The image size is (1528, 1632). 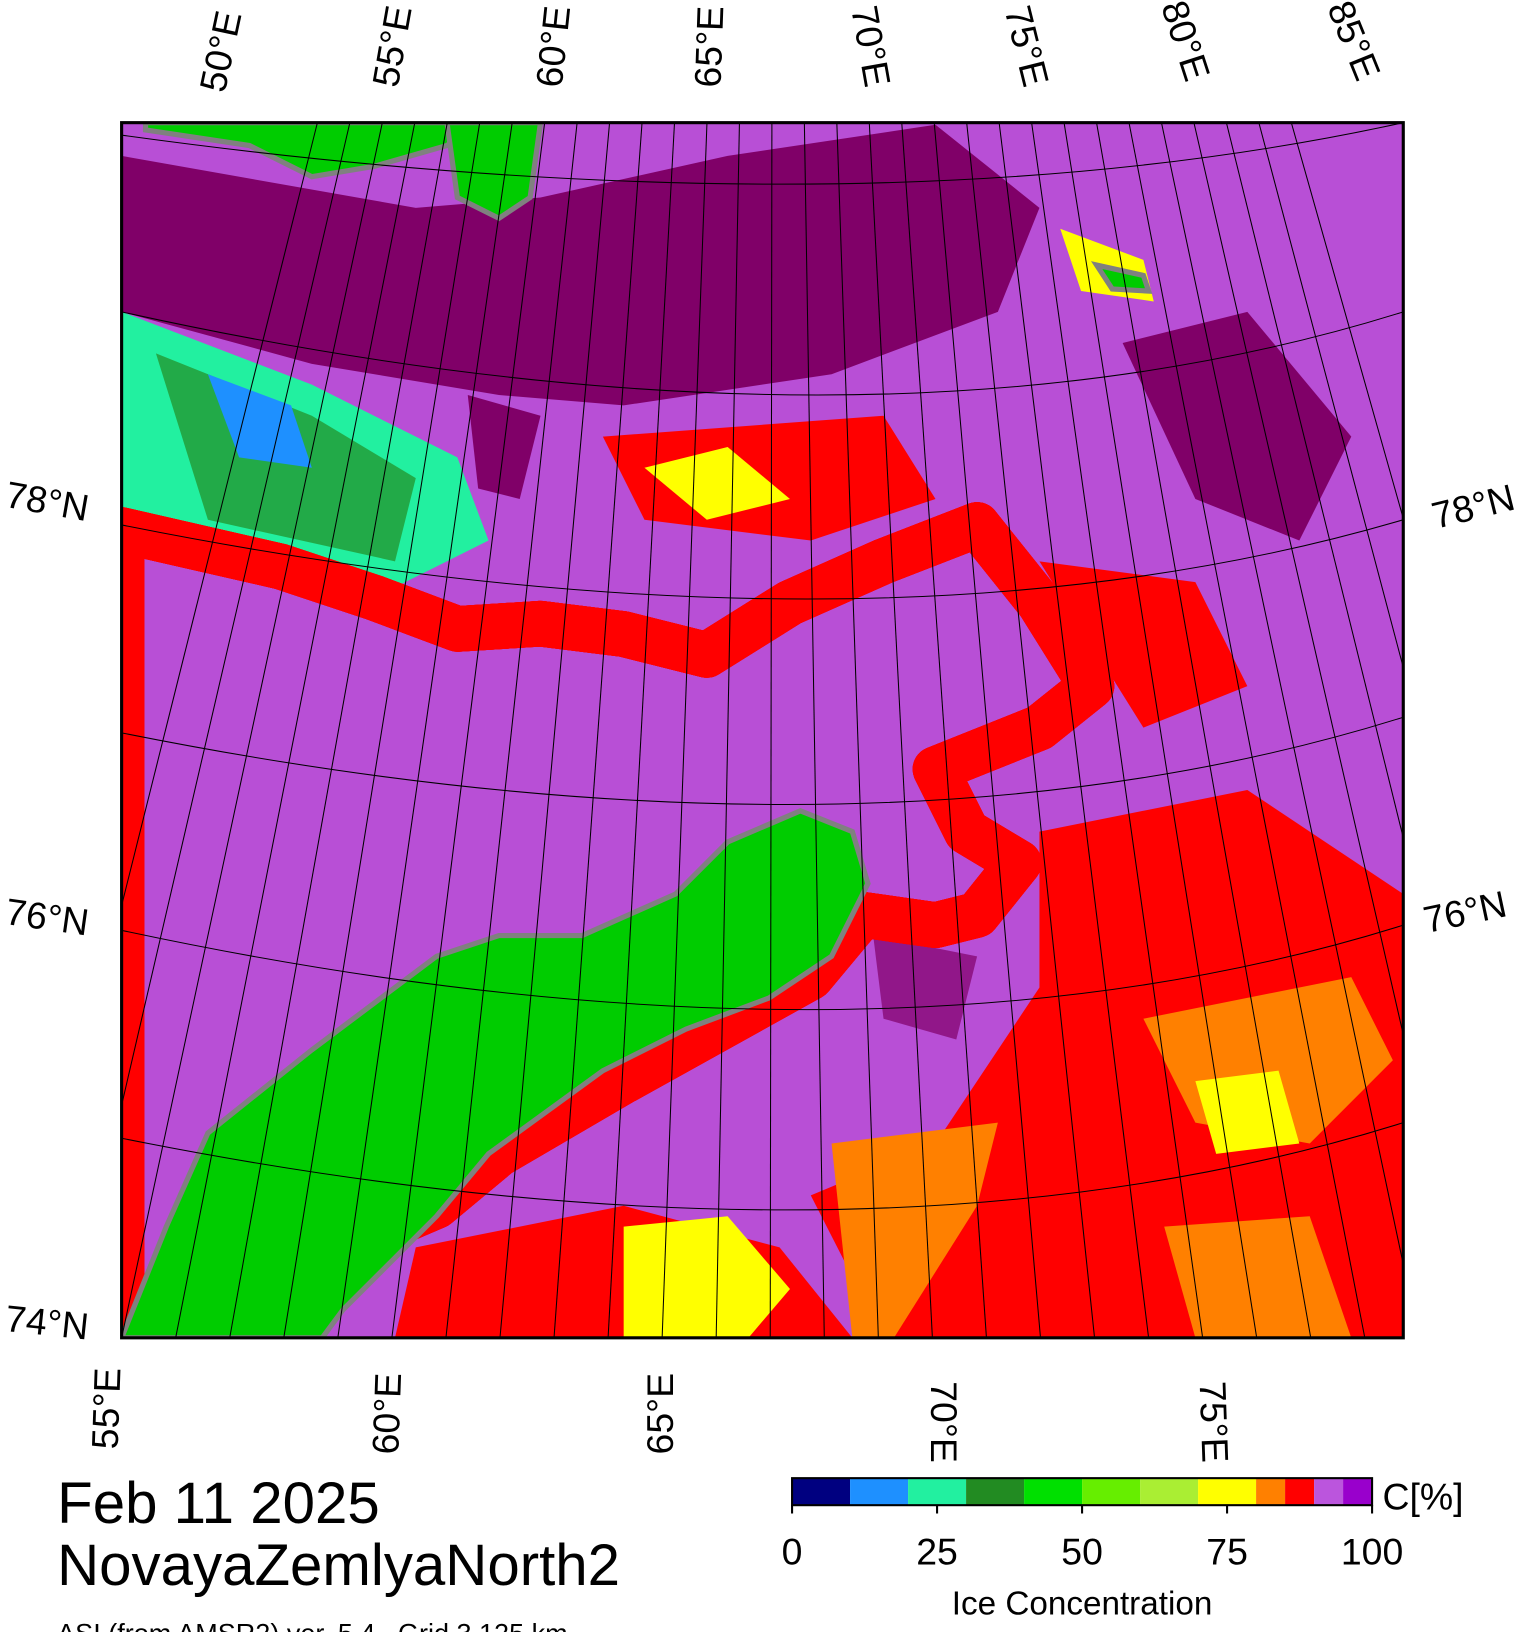 What do you see at coordinates (792, 1551) in the screenshot?
I see `colorbar-tick-label: 0` at bounding box center [792, 1551].